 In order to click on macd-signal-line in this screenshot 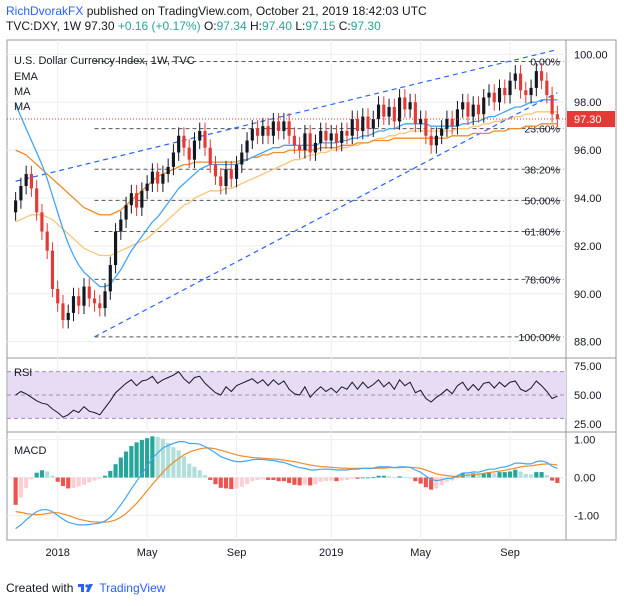, I will do `click(286, 485)`.